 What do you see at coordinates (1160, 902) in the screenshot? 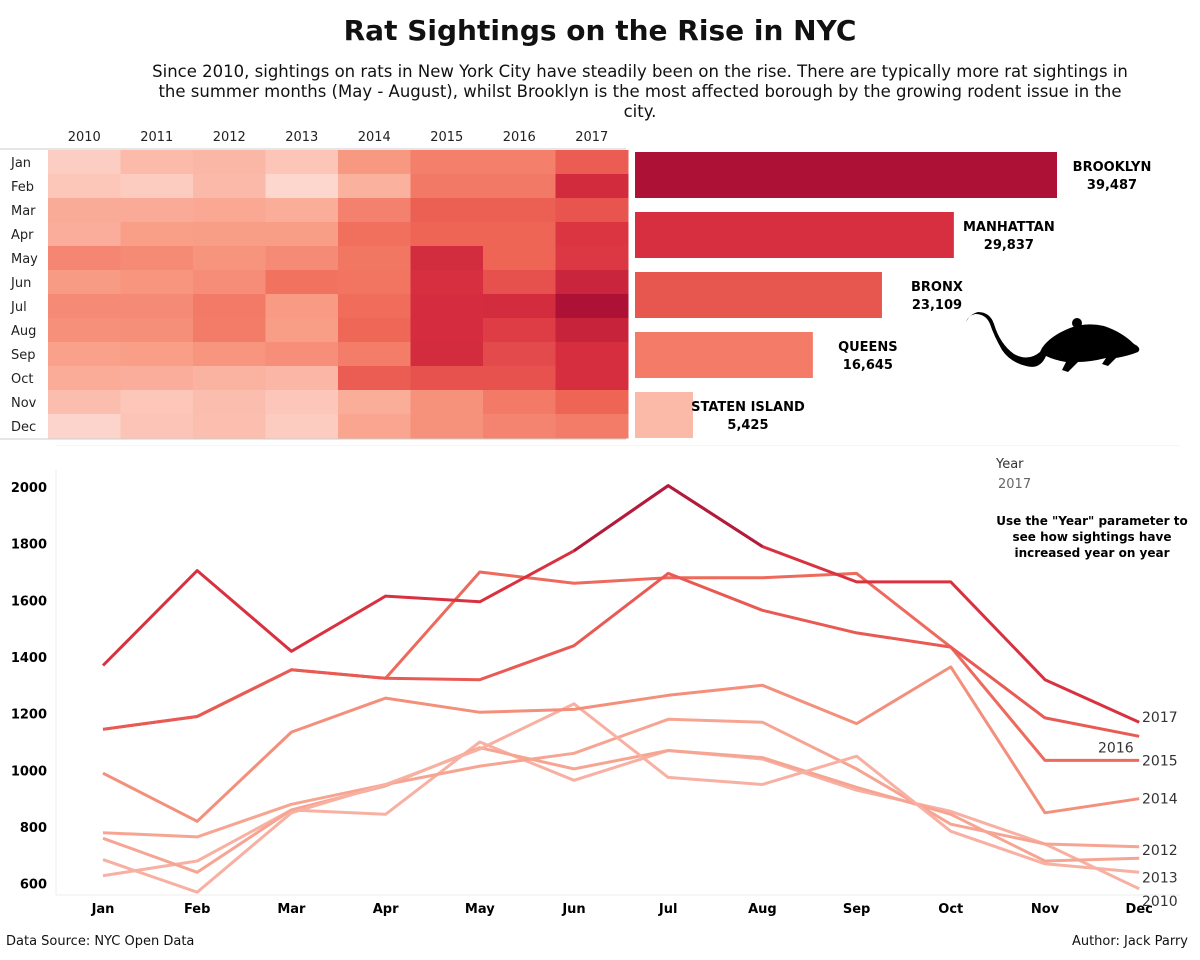
I see `series-end-label: 2010` at bounding box center [1160, 902].